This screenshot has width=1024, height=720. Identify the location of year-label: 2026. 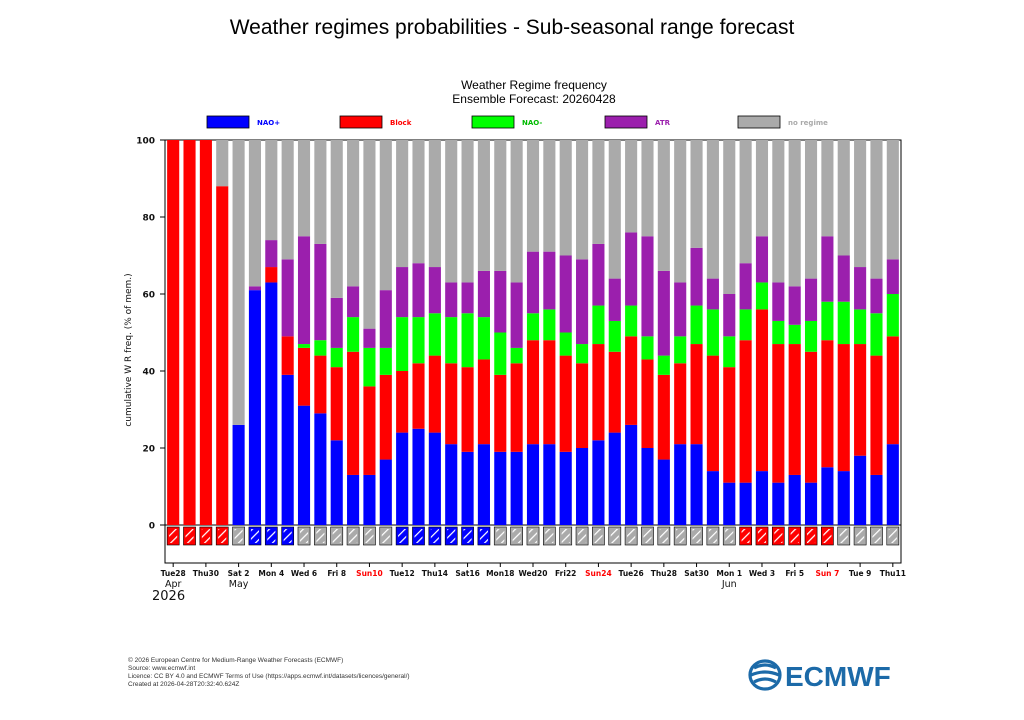
(168, 596).